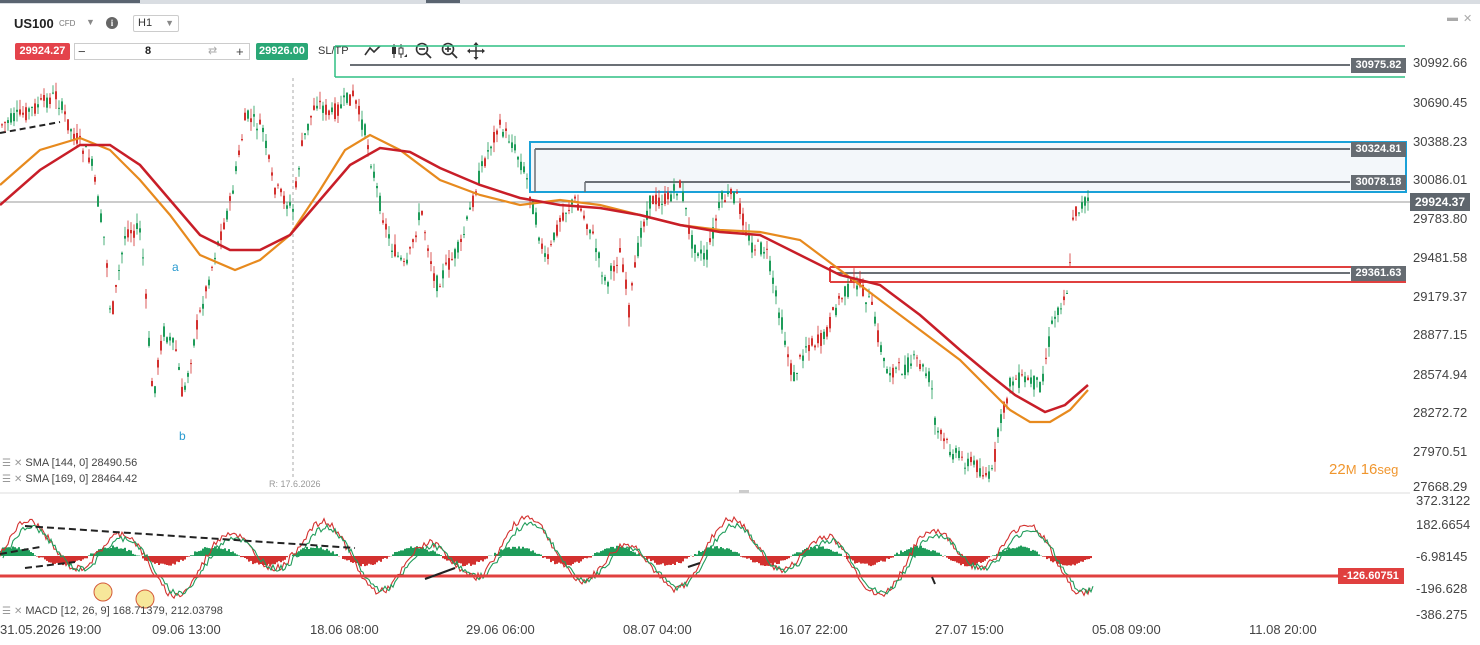 This screenshot has width=1480, height=645. What do you see at coordinates (1378, 273) in the screenshot?
I see `level-label: 29361.63` at bounding box center [1378, 273].